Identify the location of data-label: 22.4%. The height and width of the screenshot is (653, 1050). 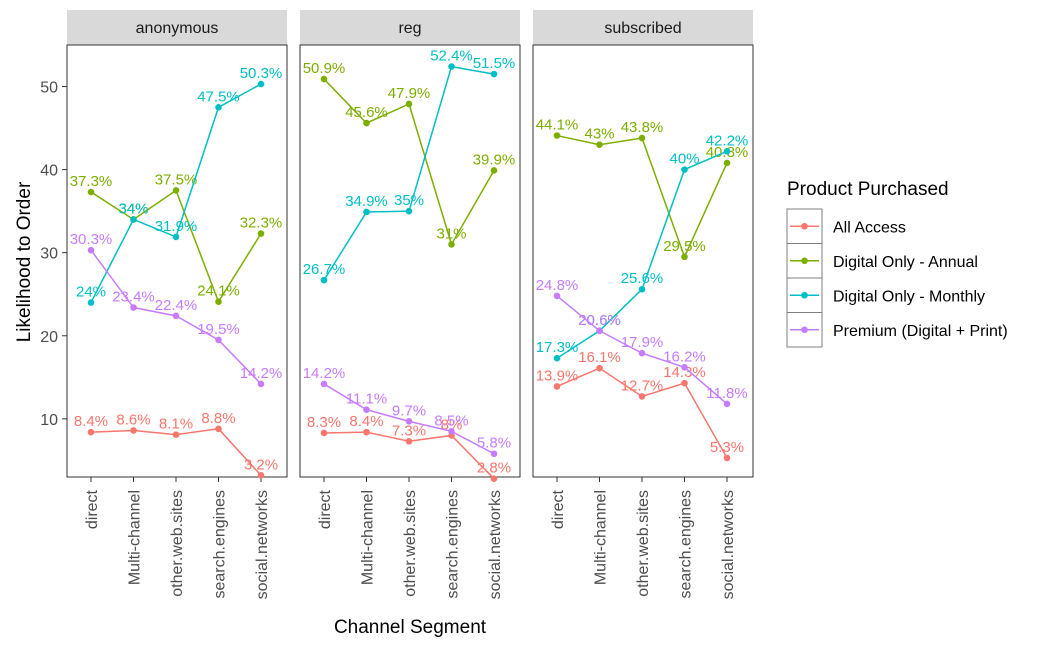
(176, 305).